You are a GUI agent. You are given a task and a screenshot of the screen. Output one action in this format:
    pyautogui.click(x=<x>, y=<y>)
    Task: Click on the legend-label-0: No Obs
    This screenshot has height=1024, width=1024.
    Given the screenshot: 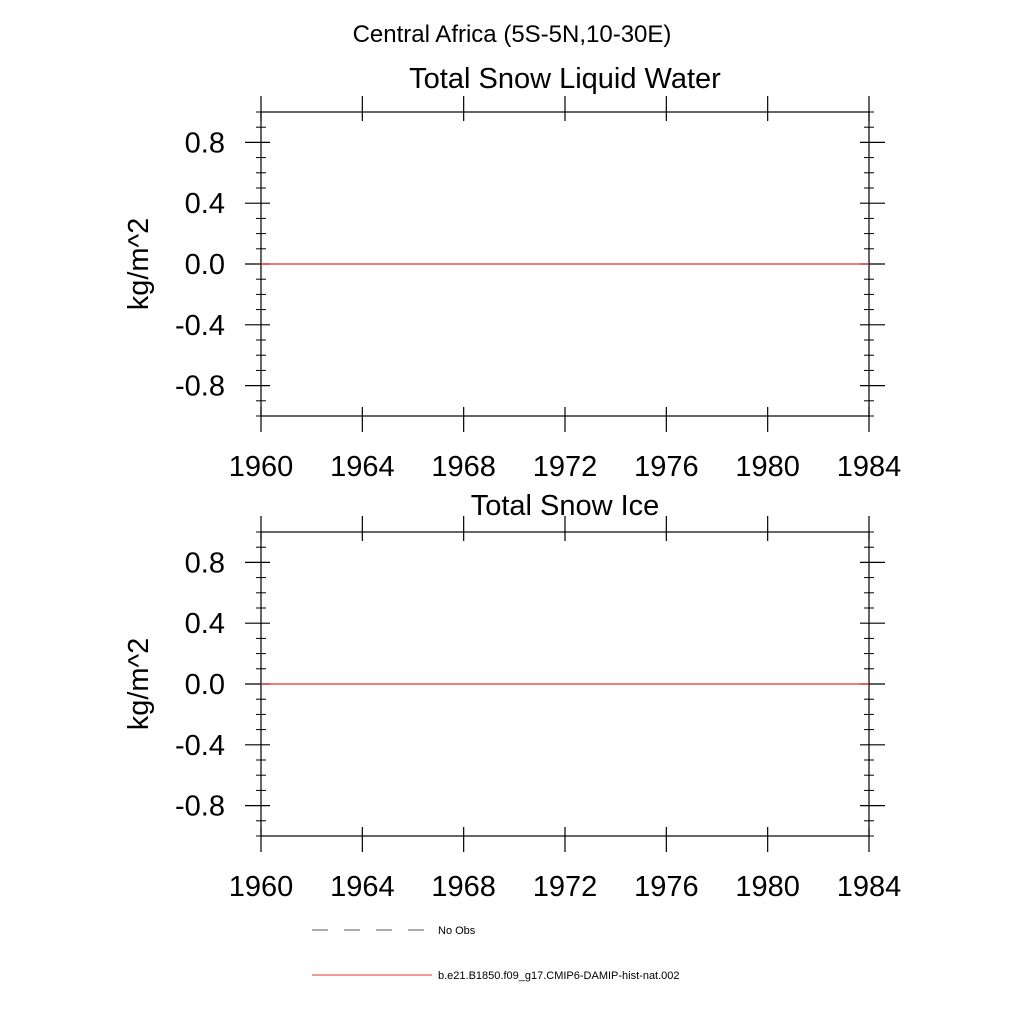 What is the action you would take?
    pyautogui.click(x=457, y=931)
    